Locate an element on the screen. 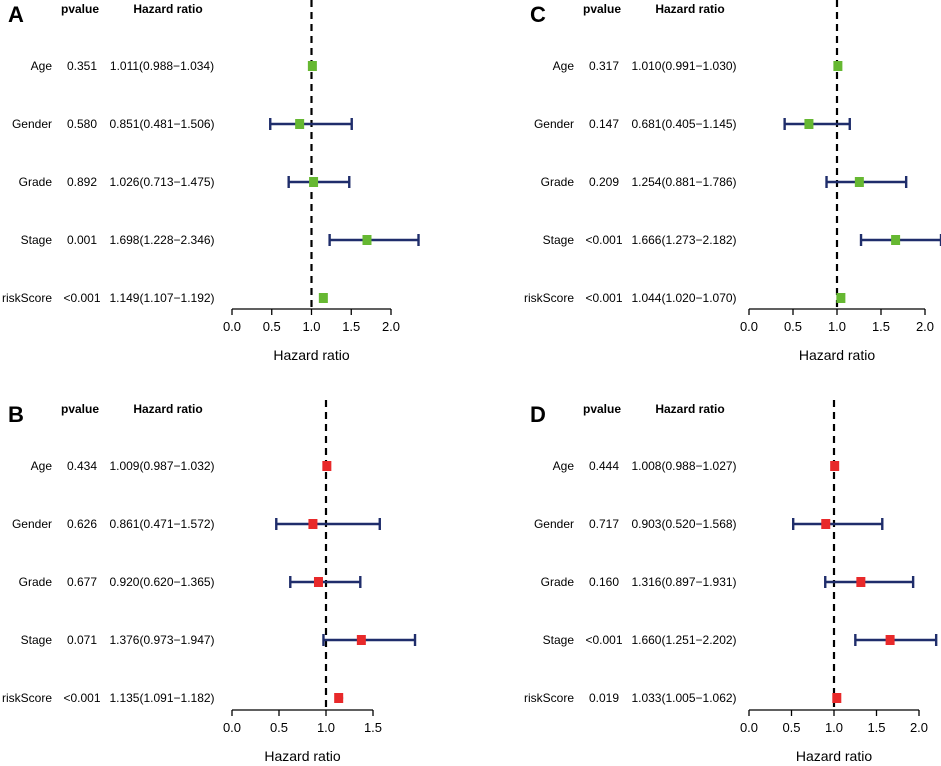  row-hazard-ratio: 1.026(0.713−1.475) is located at coordinates (161, 182).